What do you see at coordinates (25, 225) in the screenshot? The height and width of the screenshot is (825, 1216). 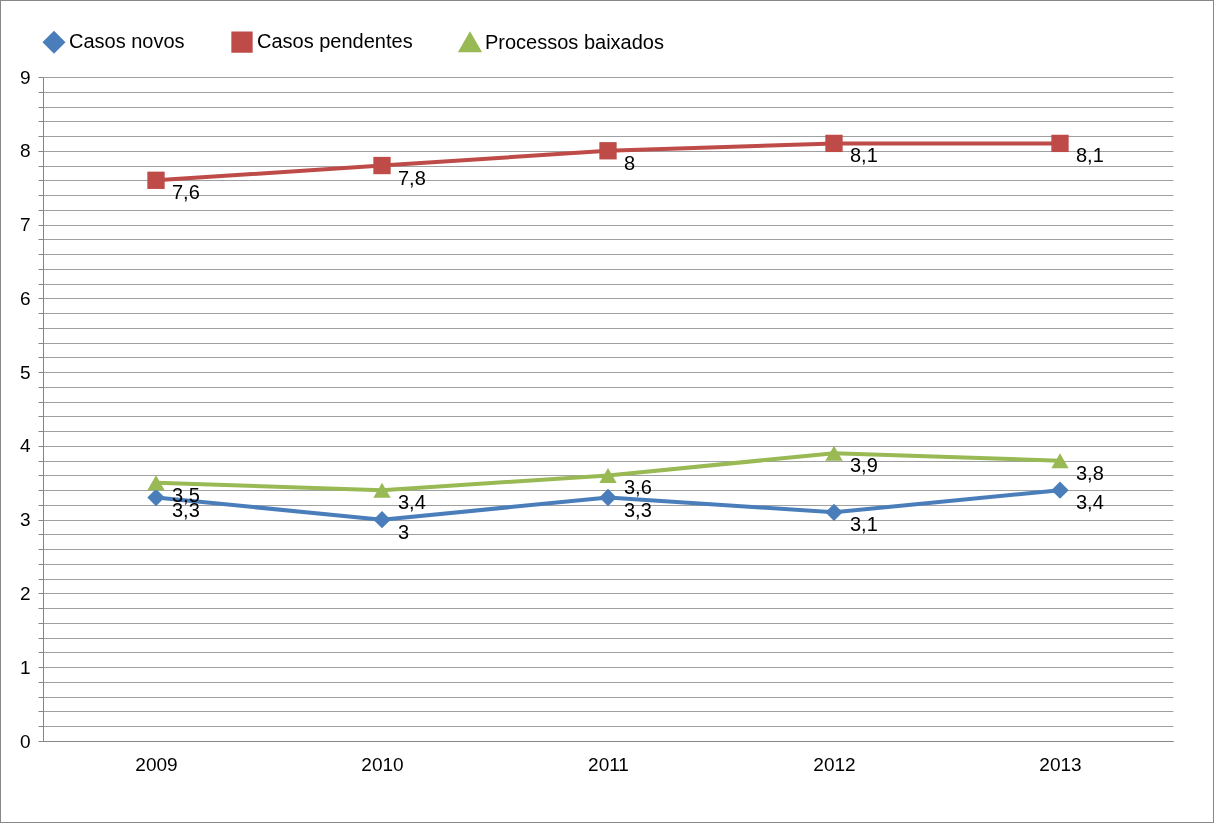 I see `y-tick-label: 7` at bounding box center [25, 225].